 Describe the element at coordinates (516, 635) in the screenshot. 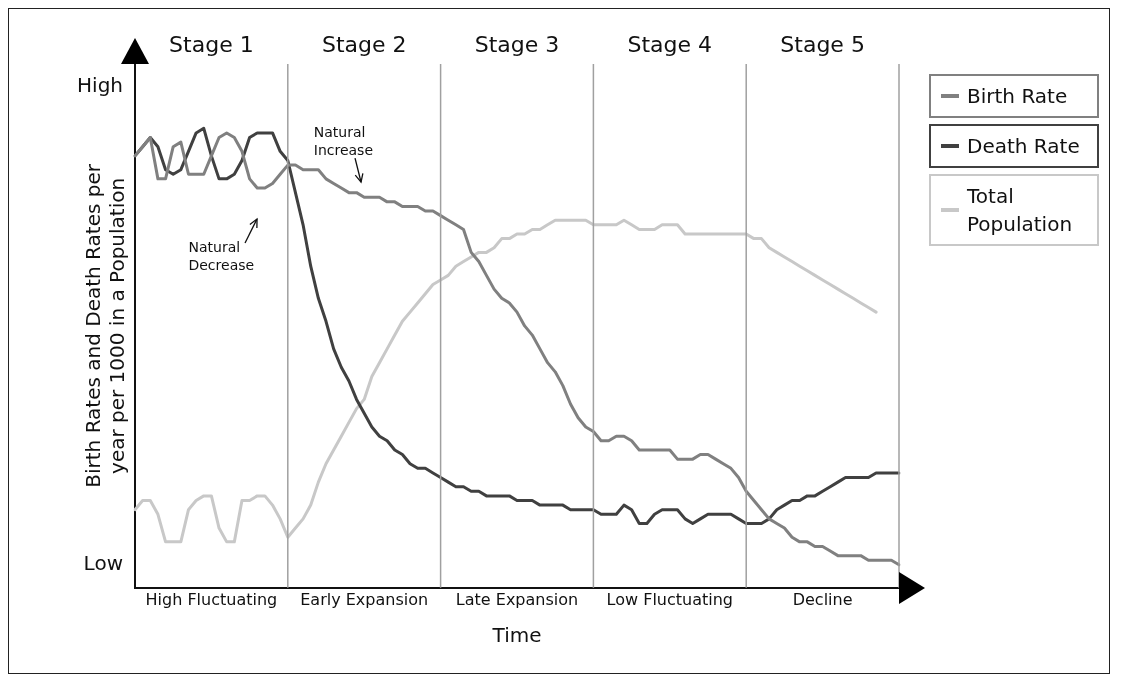

I see `x-axis-title: Time` at that location.